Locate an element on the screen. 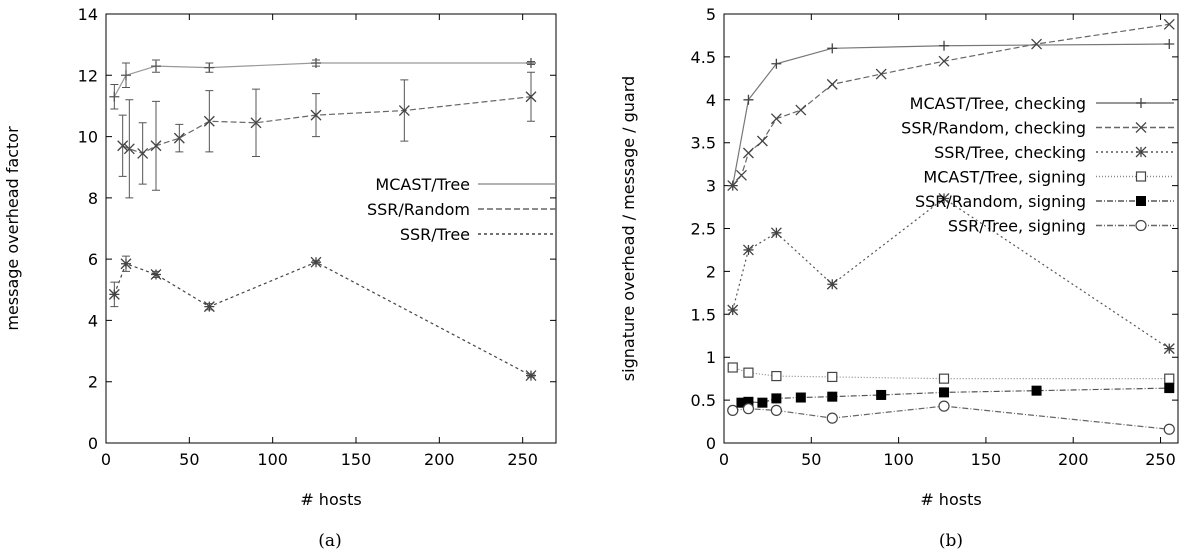 This screenshot has height=553, width=1187. y-axis-label: signature overhead / message / guard is located at coordinates (628, 228).